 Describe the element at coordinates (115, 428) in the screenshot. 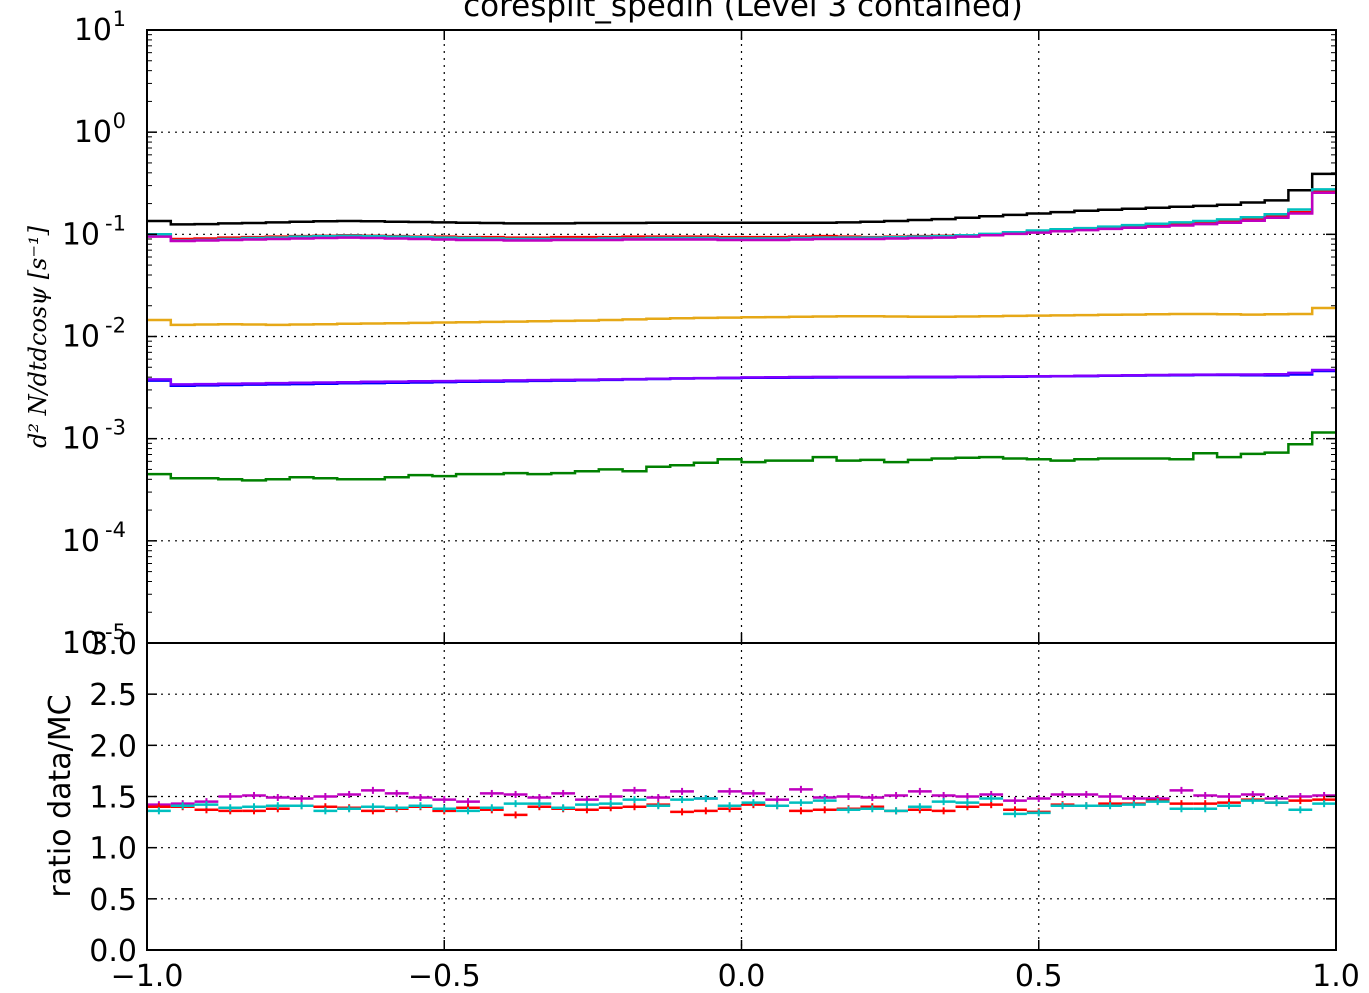

I see `top-y-tick-exponent: -3` at that location.